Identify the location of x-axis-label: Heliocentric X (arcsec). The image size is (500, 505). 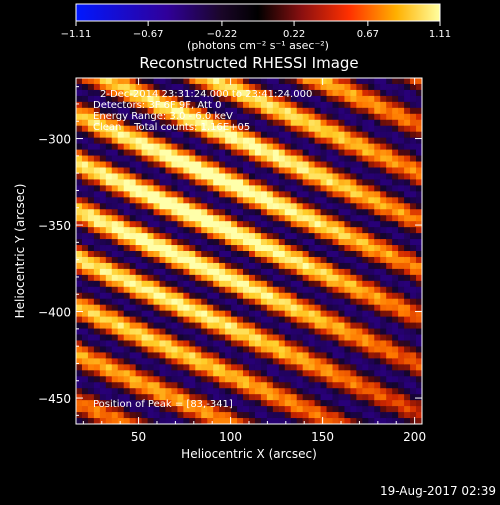
(249, 454).